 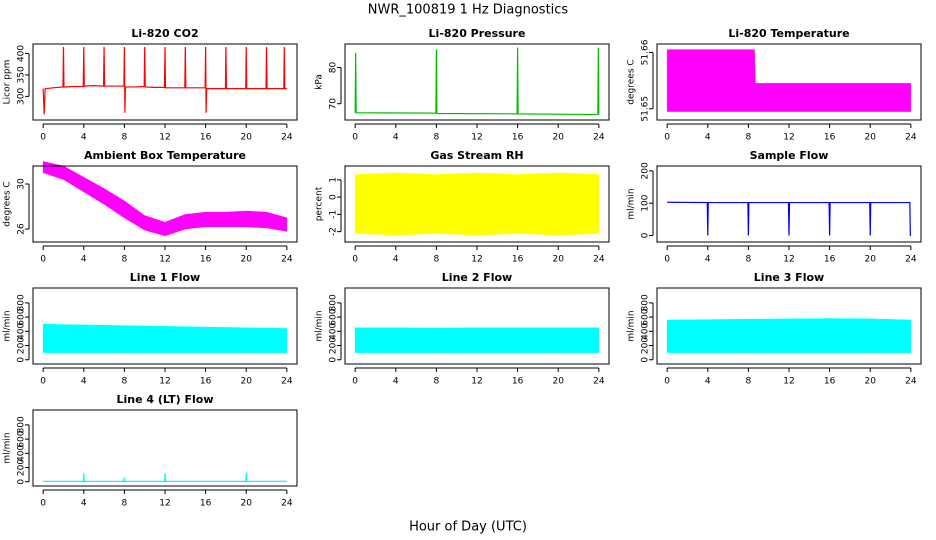 What do you see at coordinates (334, 231) in the screenshot?
I see `y-tick-label: -2` at bounding box center [334, 231].